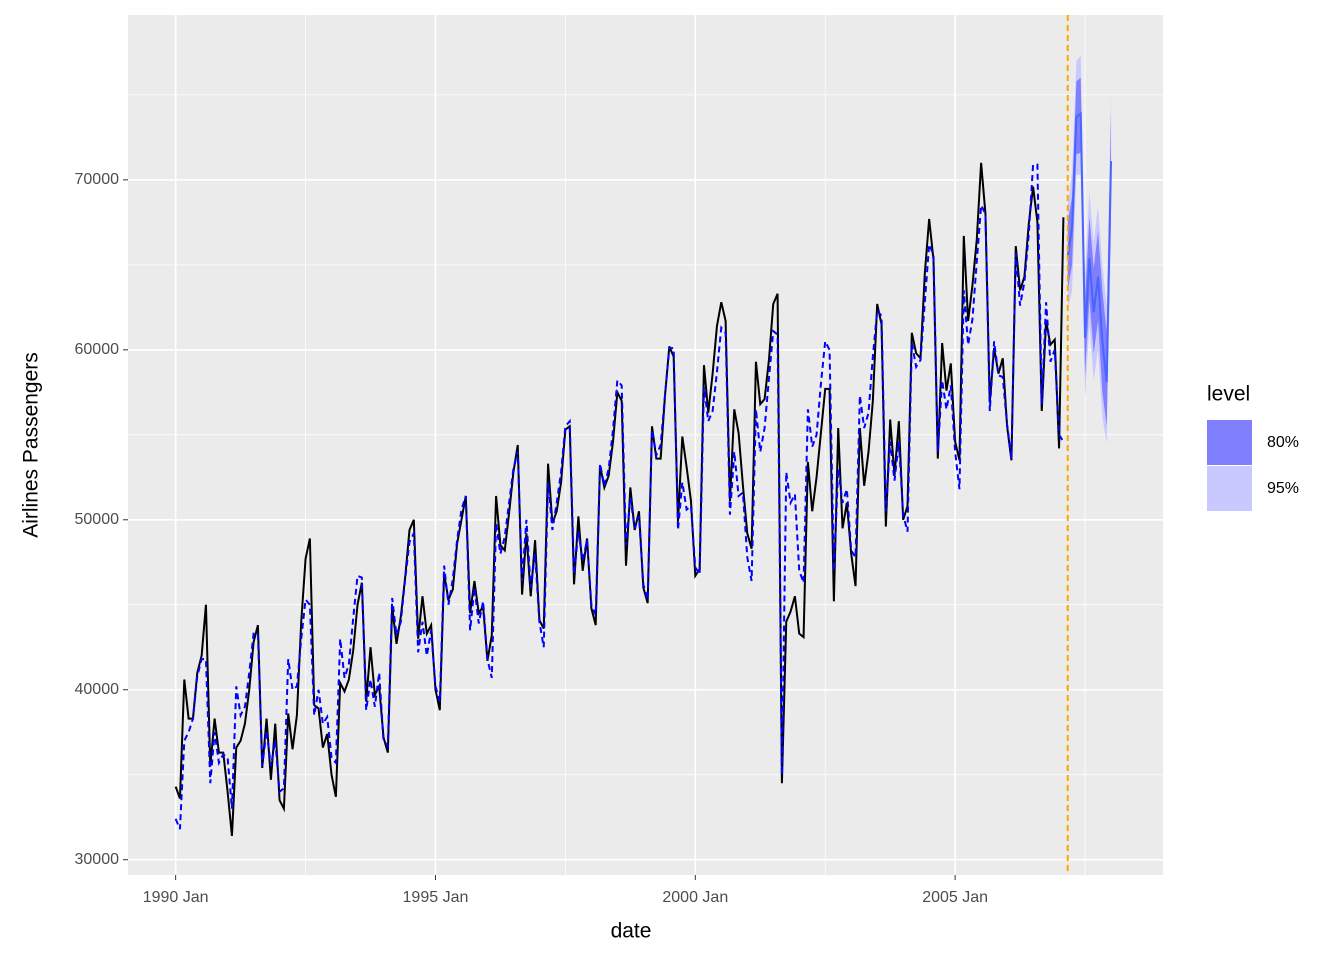 This screenshot has height=960, width=1344. I want to click on y-tick-label: 50000, so click(97, 519).